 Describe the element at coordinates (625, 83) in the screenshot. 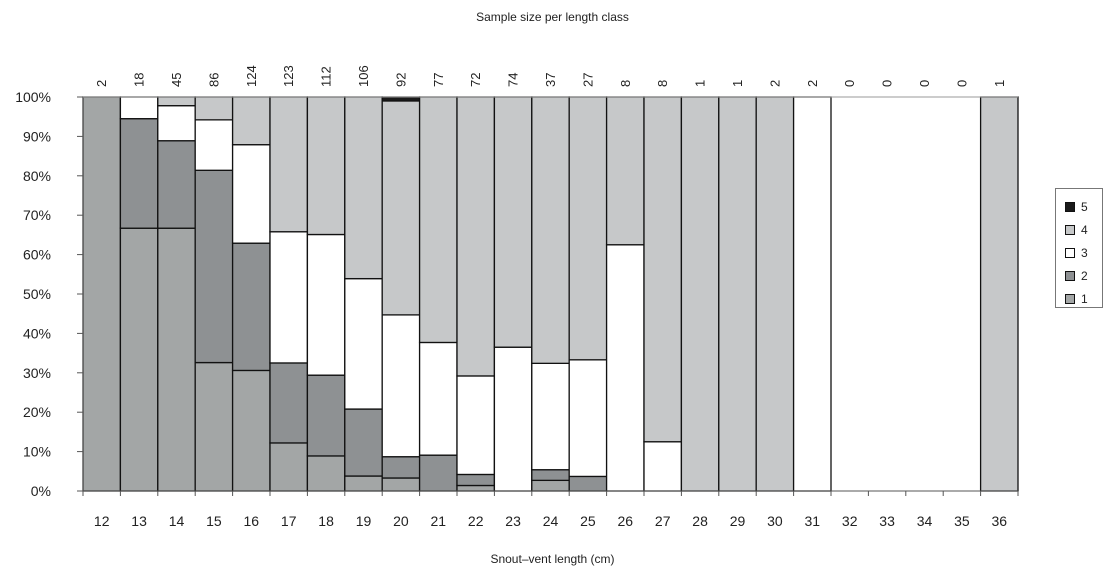

I see `sample-size-label-26: 8` at that location.